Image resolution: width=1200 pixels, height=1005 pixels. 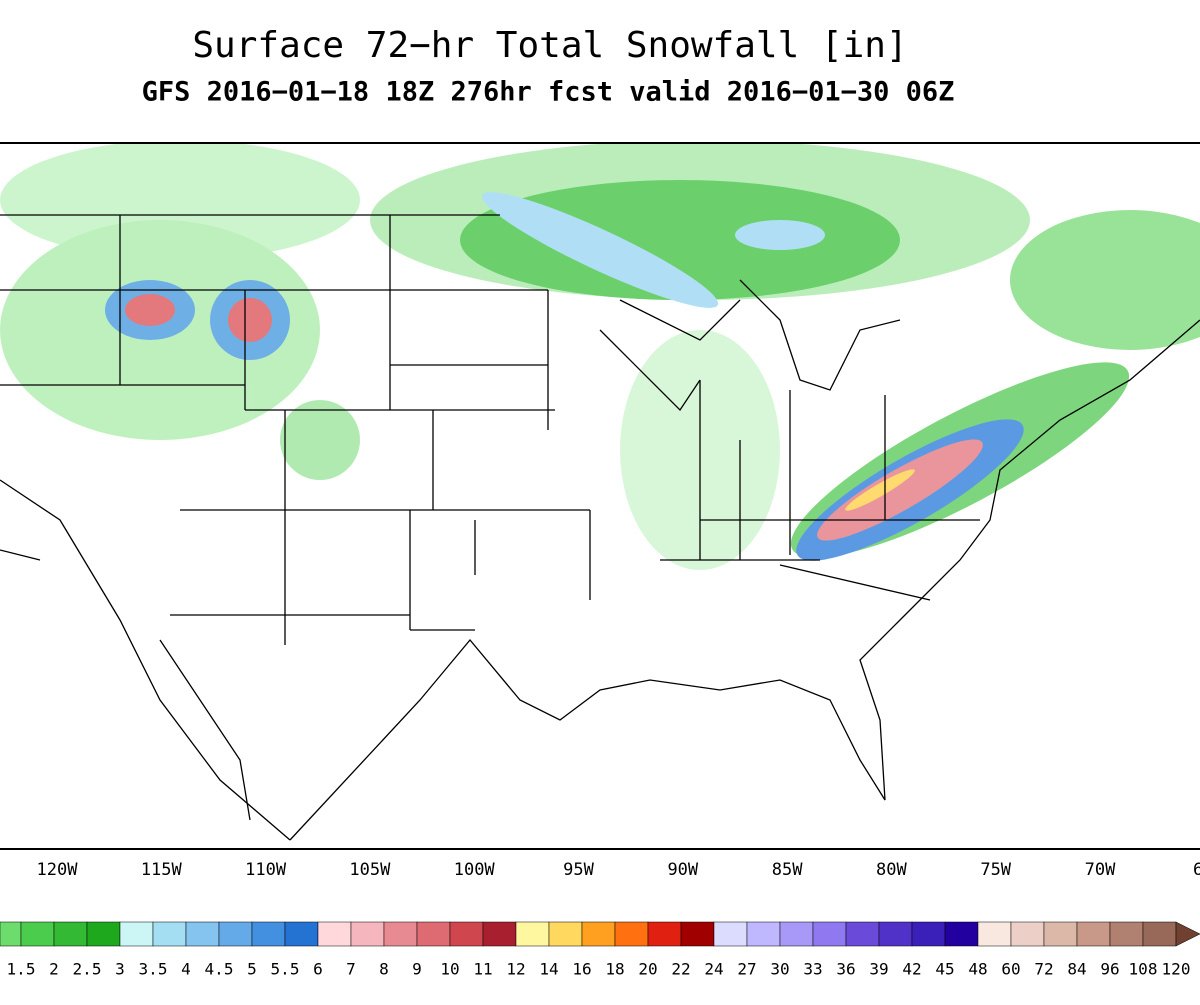 What do you see at coordinates (647, 969) in the screenshot?
I see `colorbar-label: 20` at bounding box center [647, 969].